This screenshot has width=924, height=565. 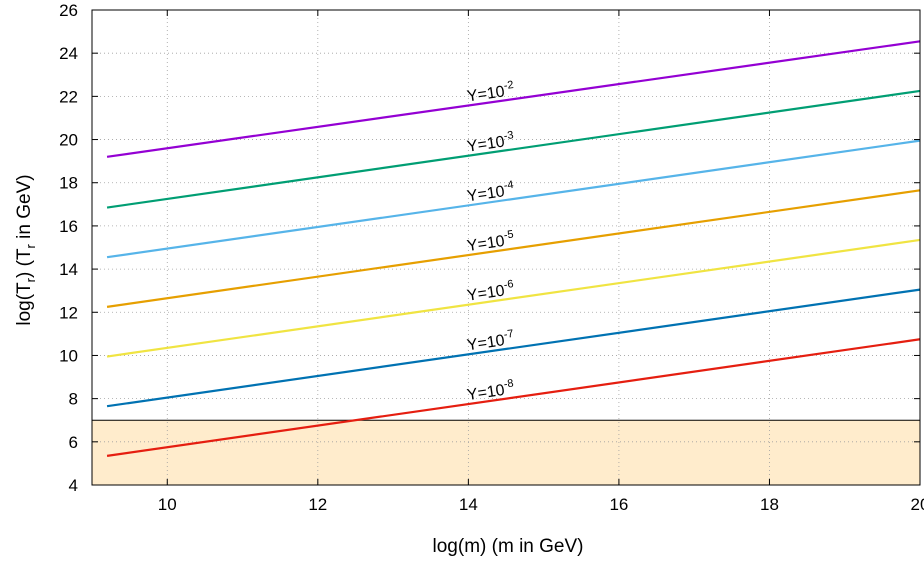 I want to click on series-label: Y=10-2, so click(x=491, y=92).